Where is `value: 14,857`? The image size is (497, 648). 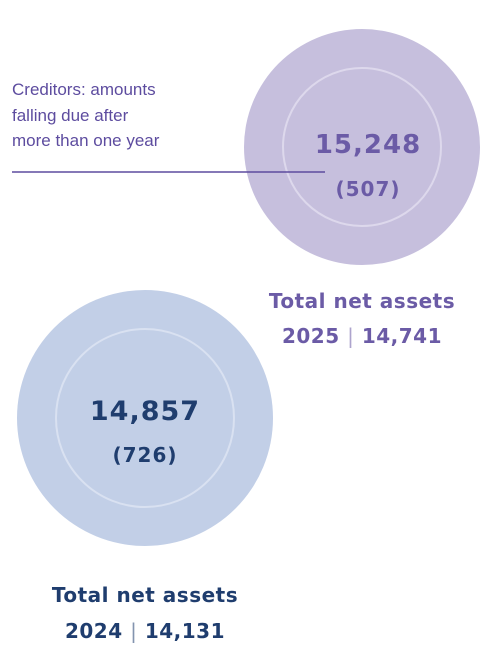
value: 14,857 is located at coordinates (145, 411).